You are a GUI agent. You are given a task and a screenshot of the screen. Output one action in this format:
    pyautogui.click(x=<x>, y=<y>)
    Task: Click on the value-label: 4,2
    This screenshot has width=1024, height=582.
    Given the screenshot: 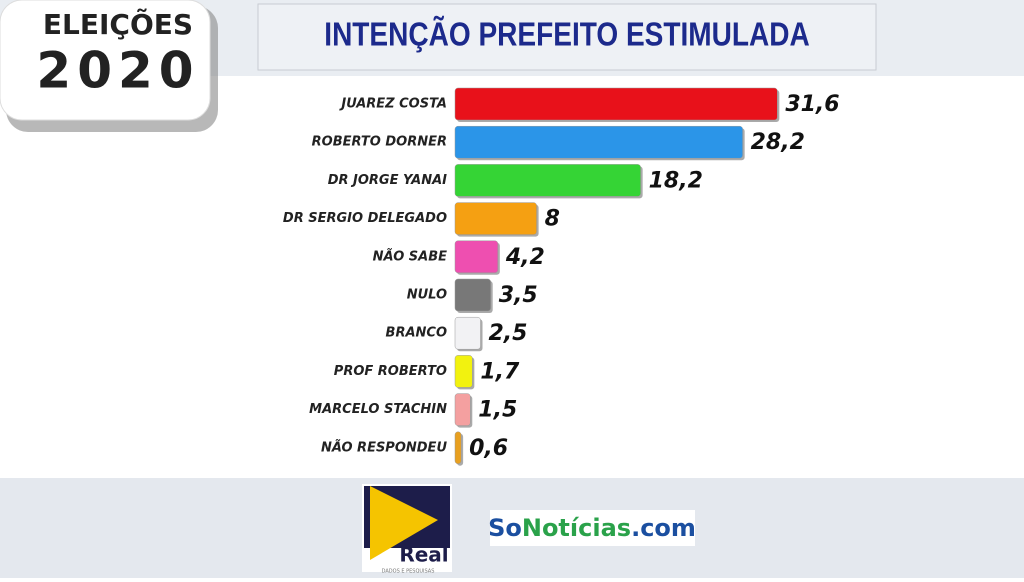 What is the action you would take?
    pyautogui.click(x=525, y=257)
    